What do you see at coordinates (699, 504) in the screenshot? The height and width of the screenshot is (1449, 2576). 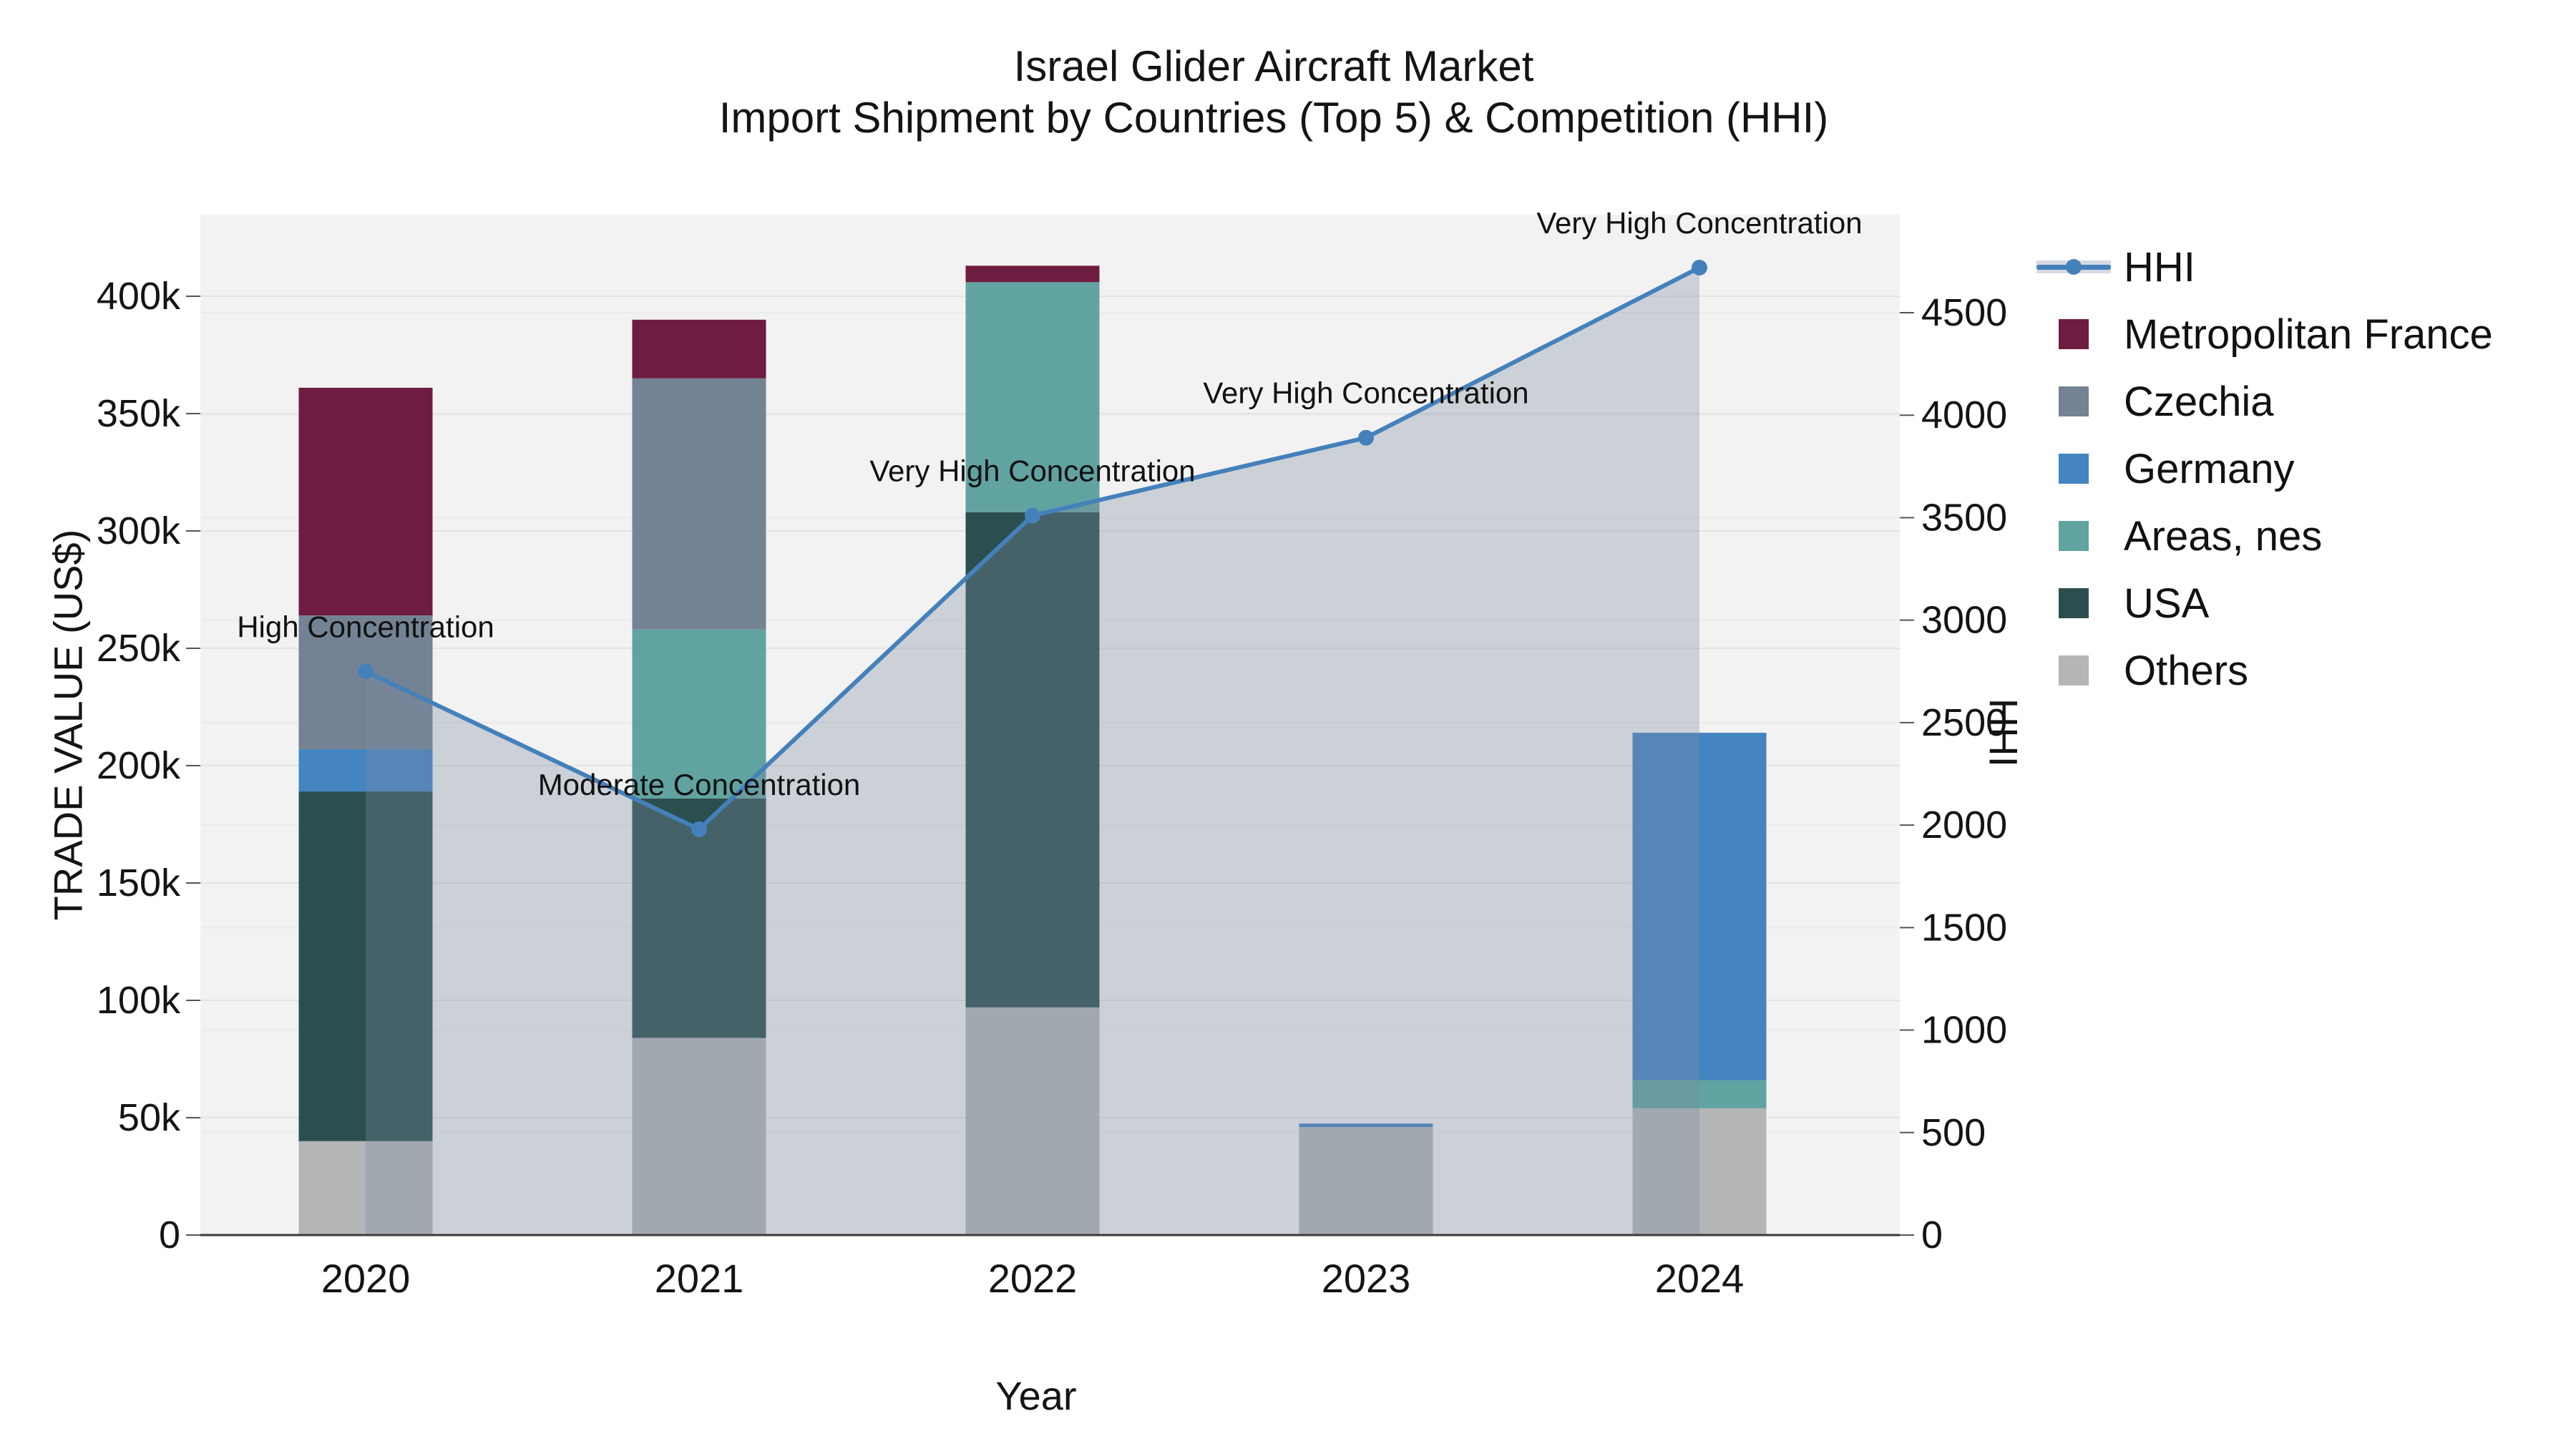 I see `bar-segment-czechia-2021` at bounding box center [699, 504].